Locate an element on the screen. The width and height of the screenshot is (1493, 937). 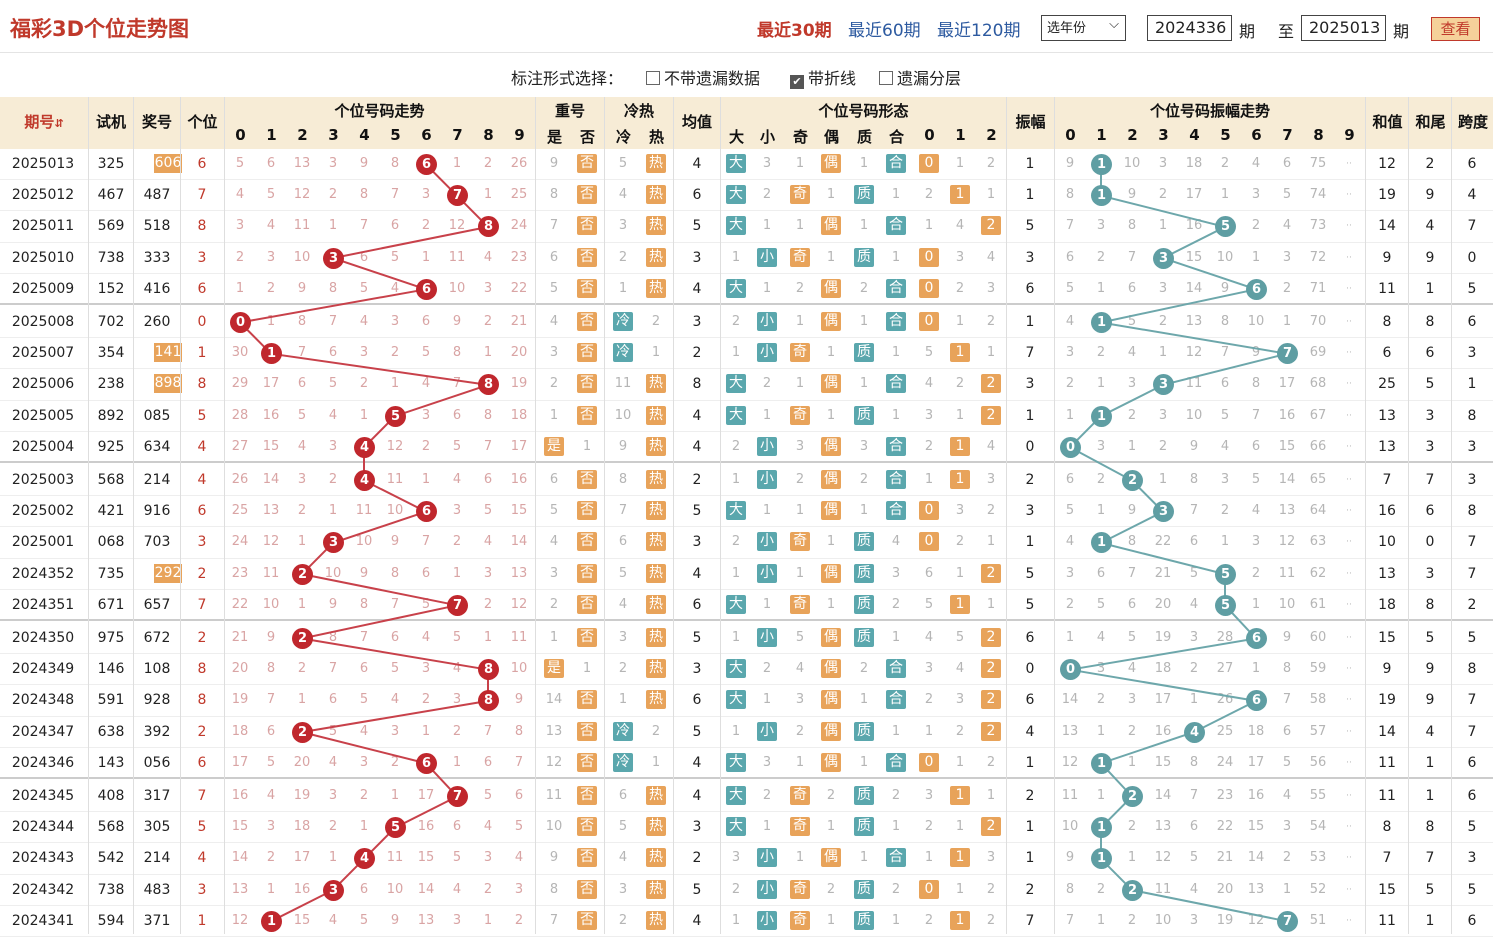
avg-cell: 4 is located at coordinates (697, 446).